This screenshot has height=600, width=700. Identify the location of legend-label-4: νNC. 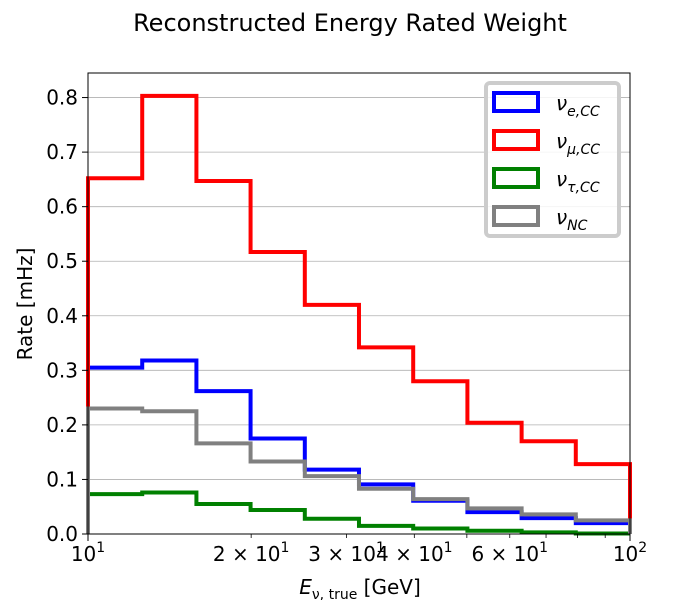
(572, 219).